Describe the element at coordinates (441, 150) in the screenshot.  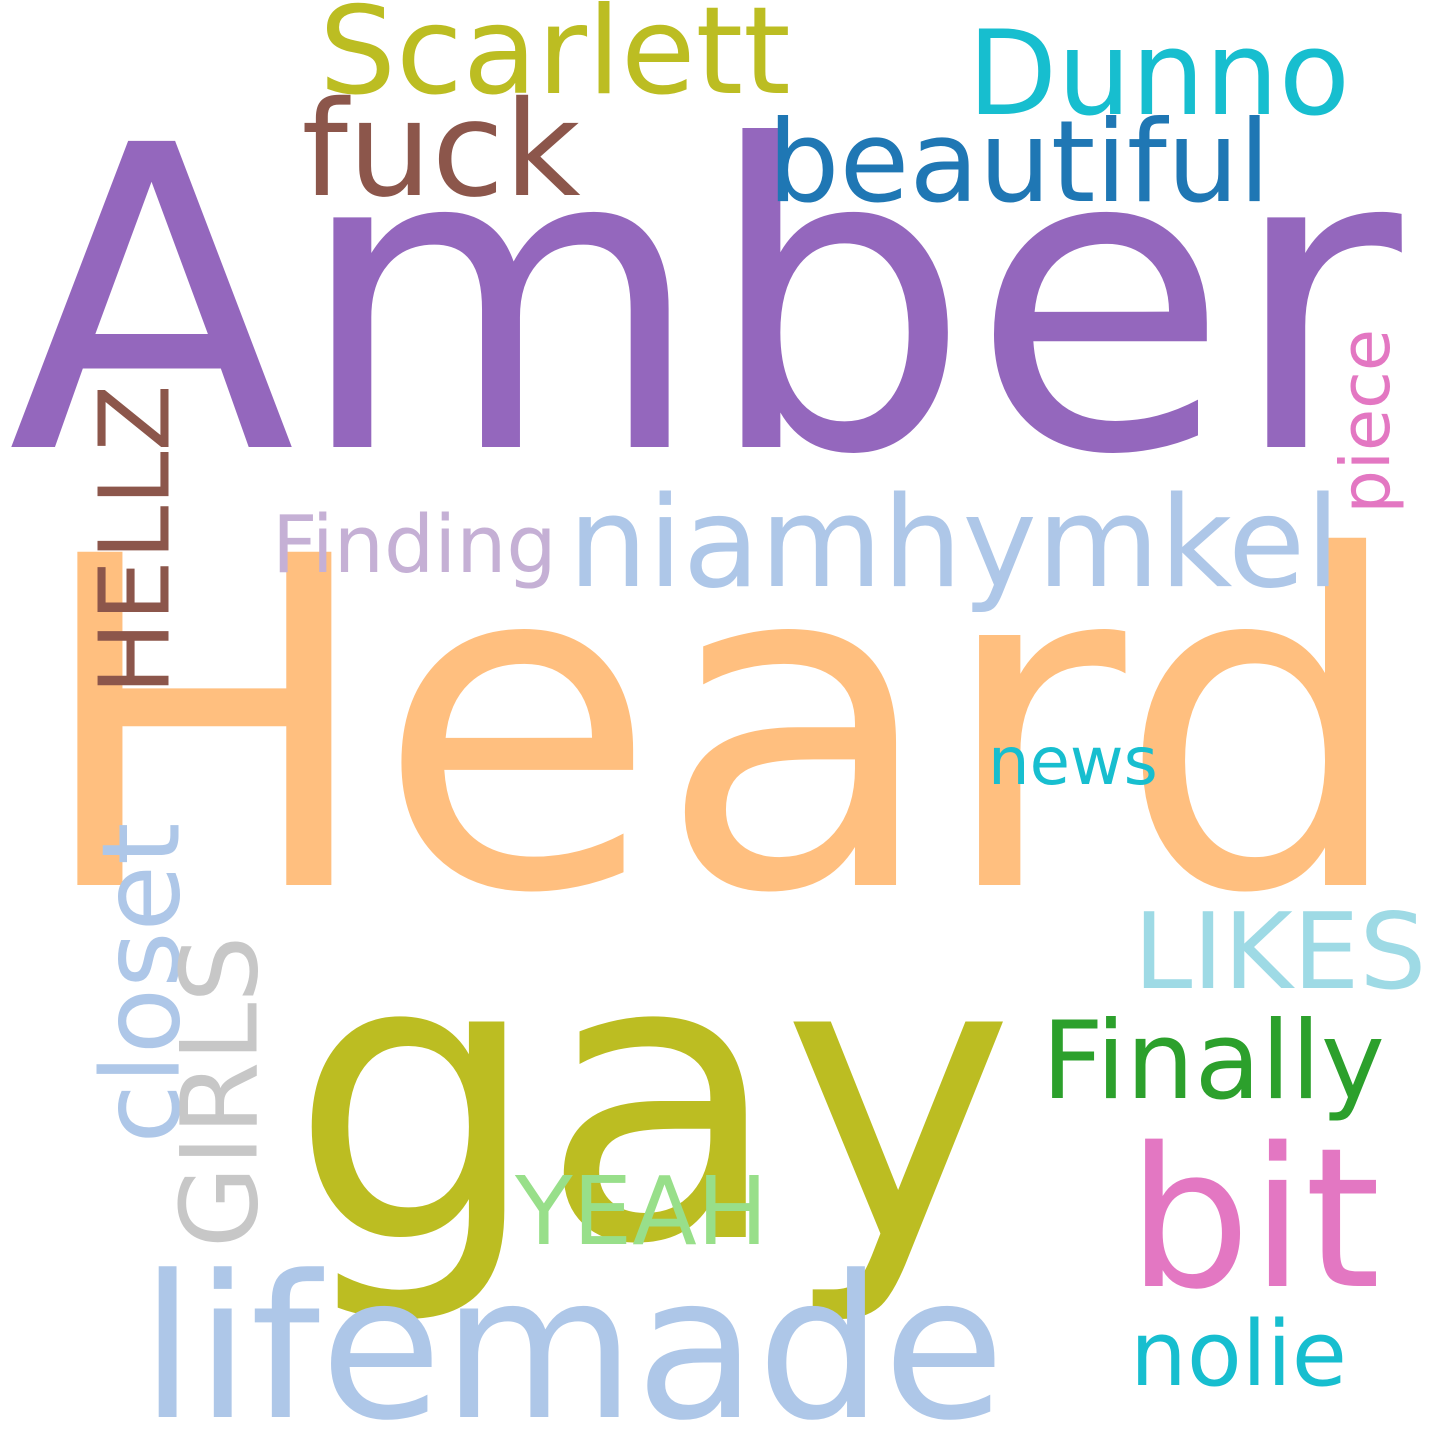
I see `word-fuck: fuck` at that location.